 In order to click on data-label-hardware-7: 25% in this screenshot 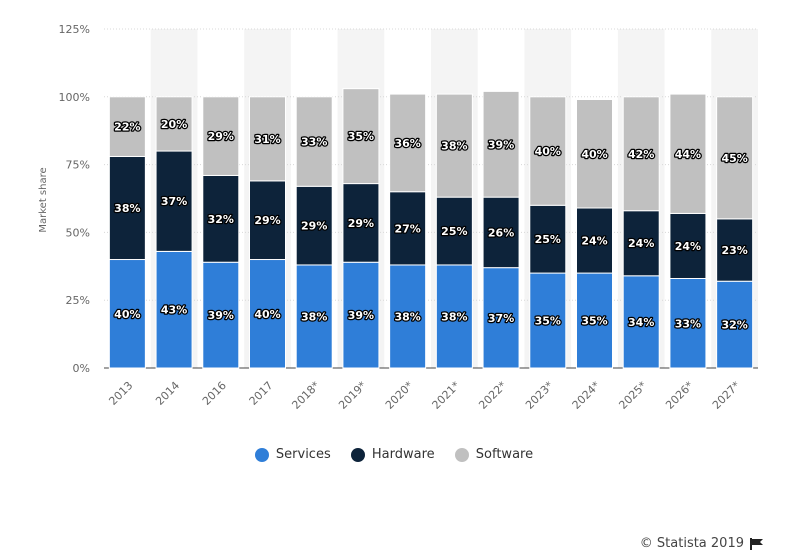, I will do `click(454, 231)`.